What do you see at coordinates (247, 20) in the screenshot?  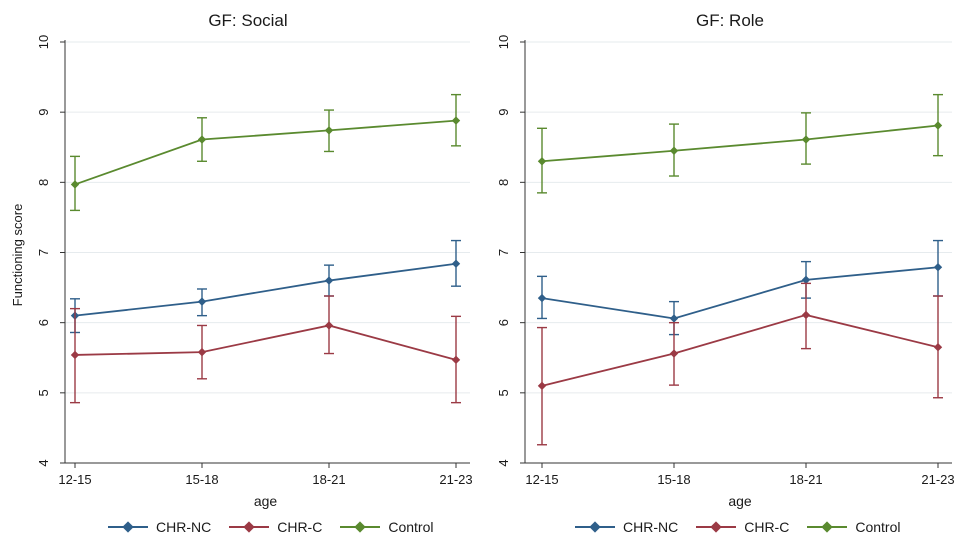 I see `chart-title: GF: Social` at bounding box center [247, 20].